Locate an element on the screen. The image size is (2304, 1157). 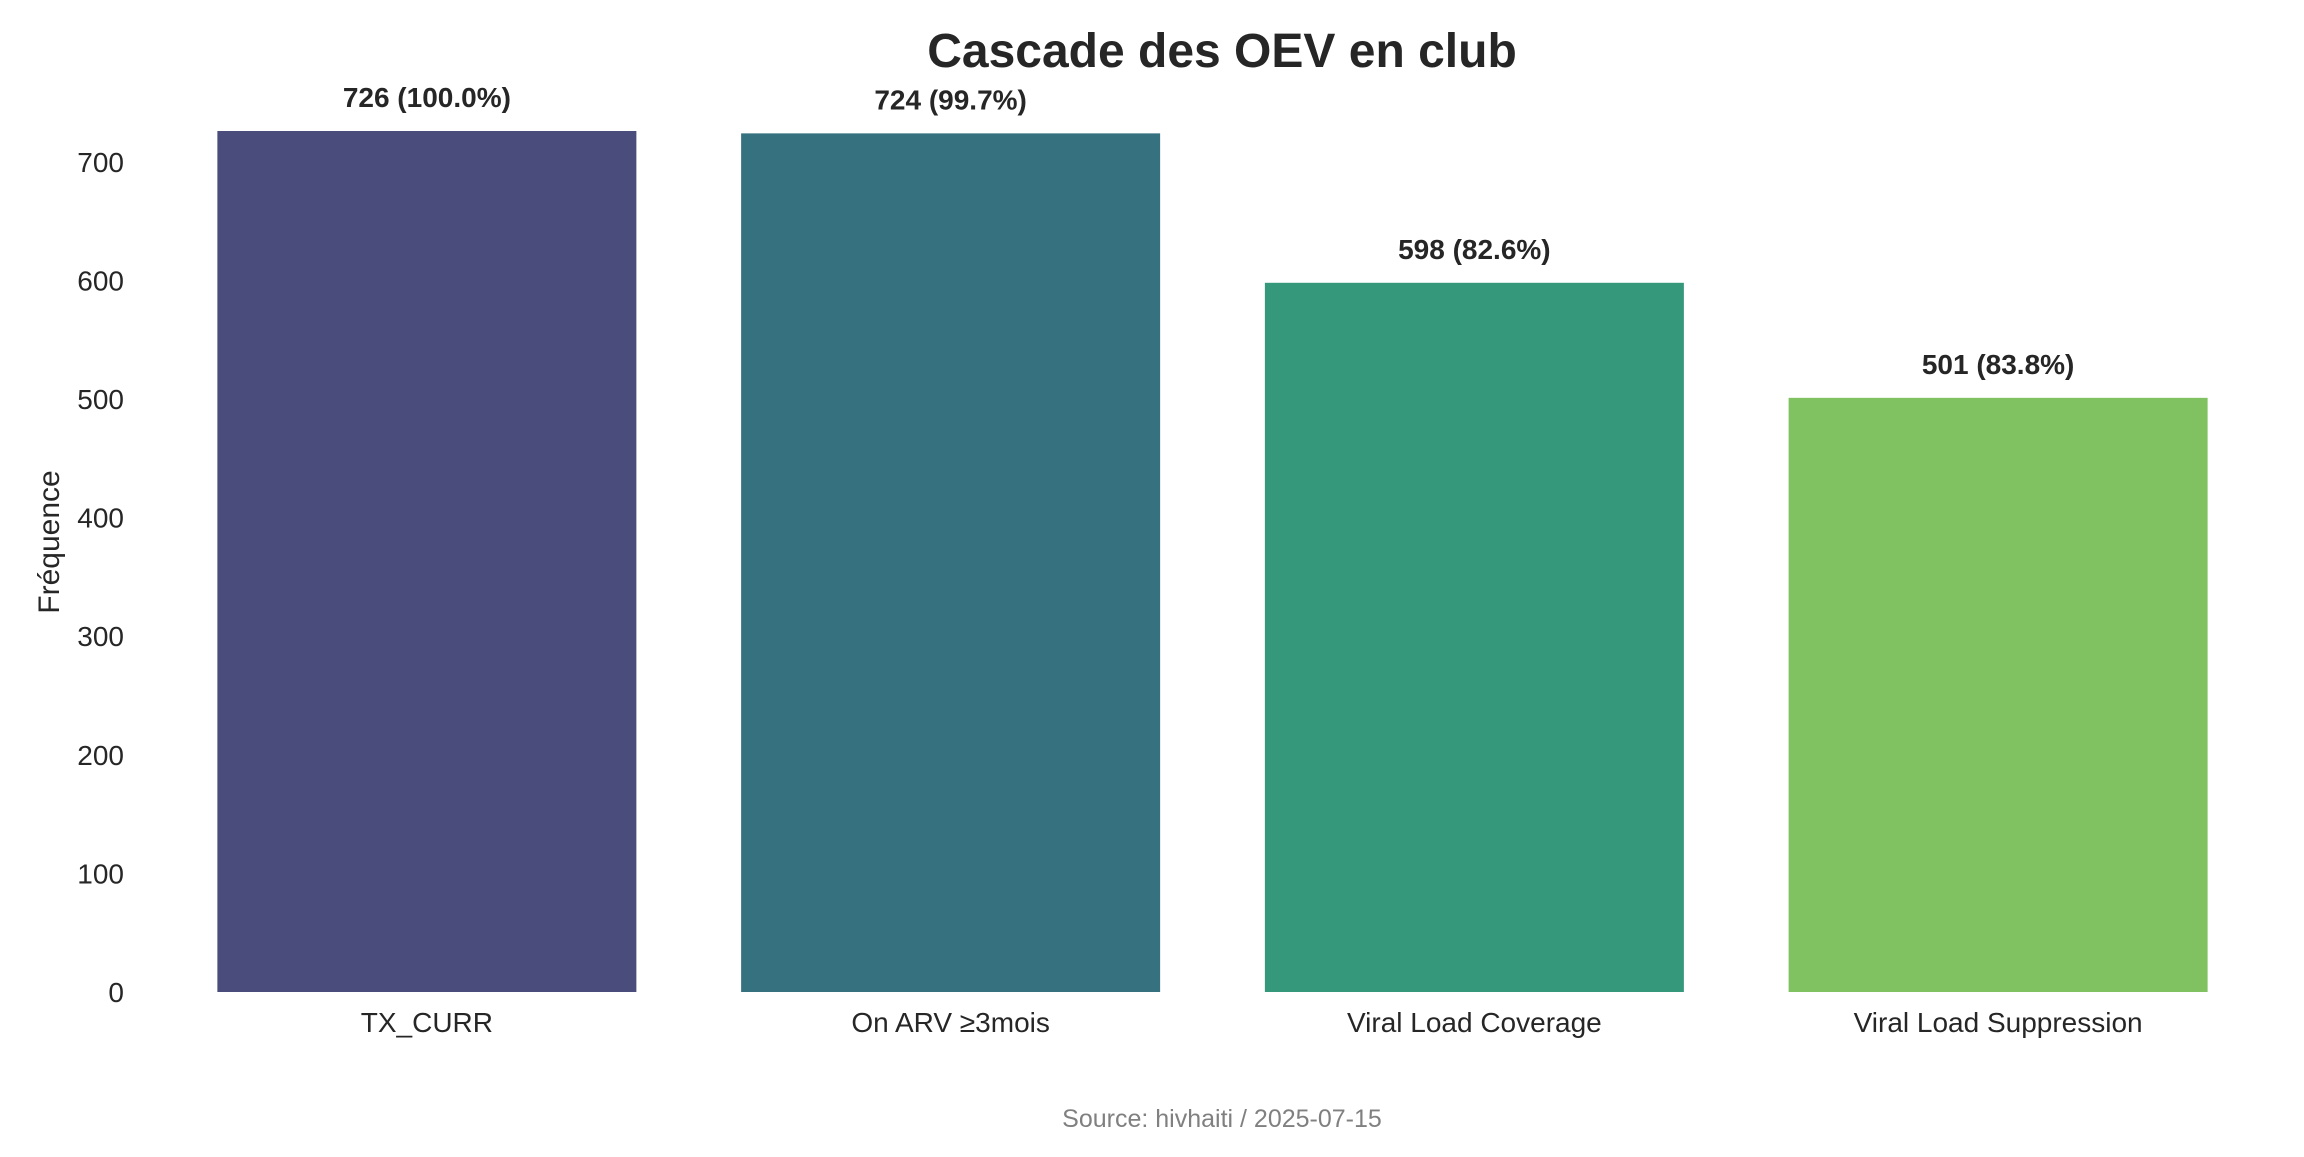
y-tick-label: 200 is located at coordinates (100, 755).